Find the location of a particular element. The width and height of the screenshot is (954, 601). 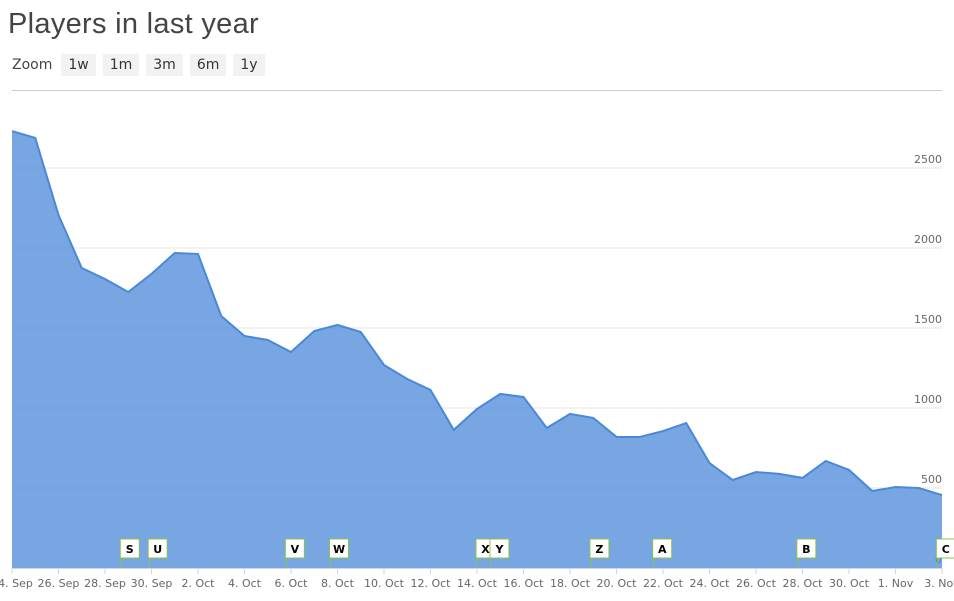

flag: S is located at coordinates (129, 553).